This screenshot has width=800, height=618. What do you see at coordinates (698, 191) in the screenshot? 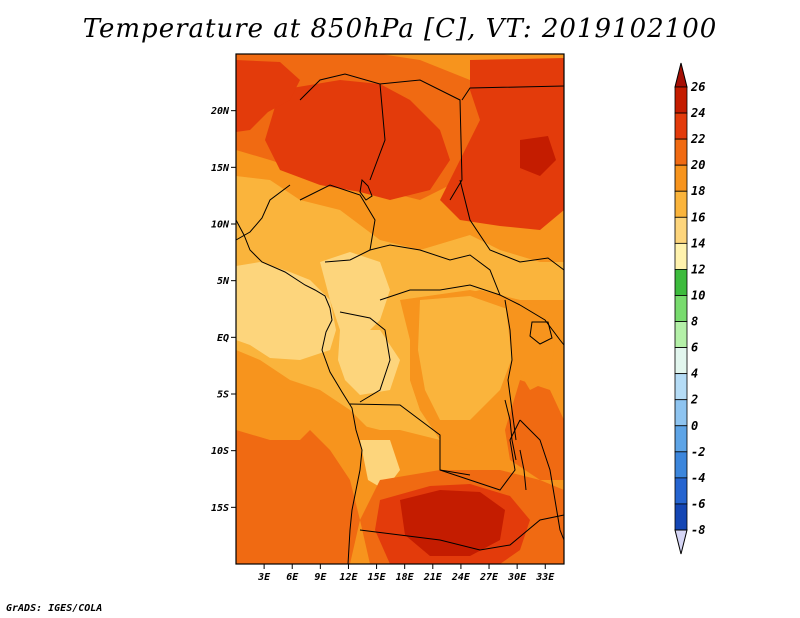
I see `colorbar-label: 18` at bounding box center [698, 191].